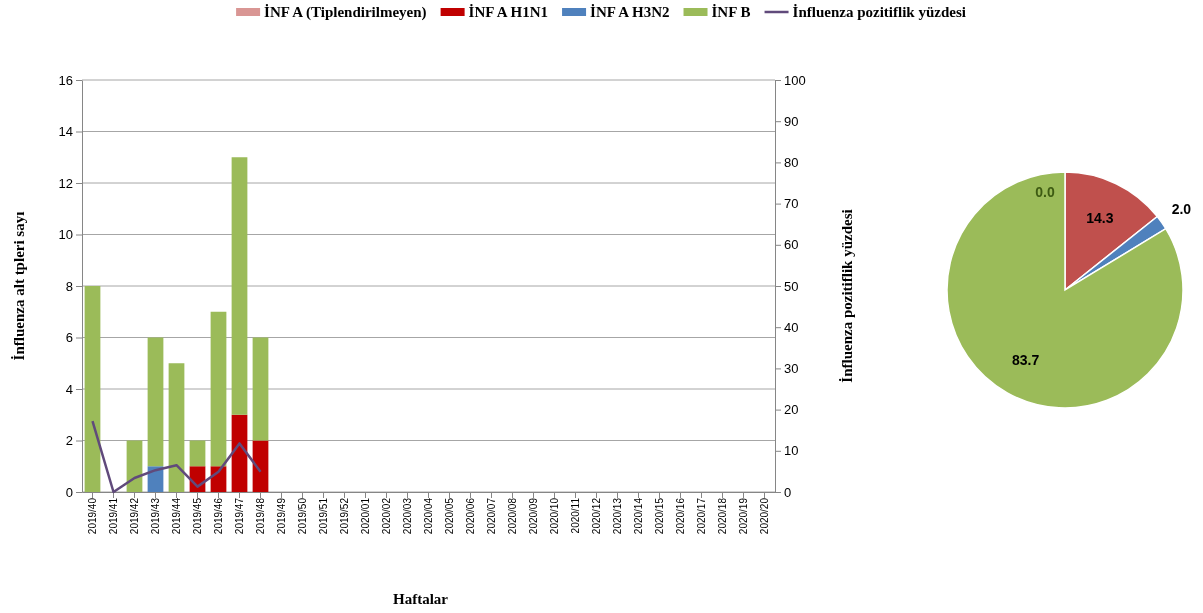 This screenshot has width=1203, height=613. Describe the element at coordinates (512, 516) in the screenshot. I see `x-tick-label: 2020/08` at that location.